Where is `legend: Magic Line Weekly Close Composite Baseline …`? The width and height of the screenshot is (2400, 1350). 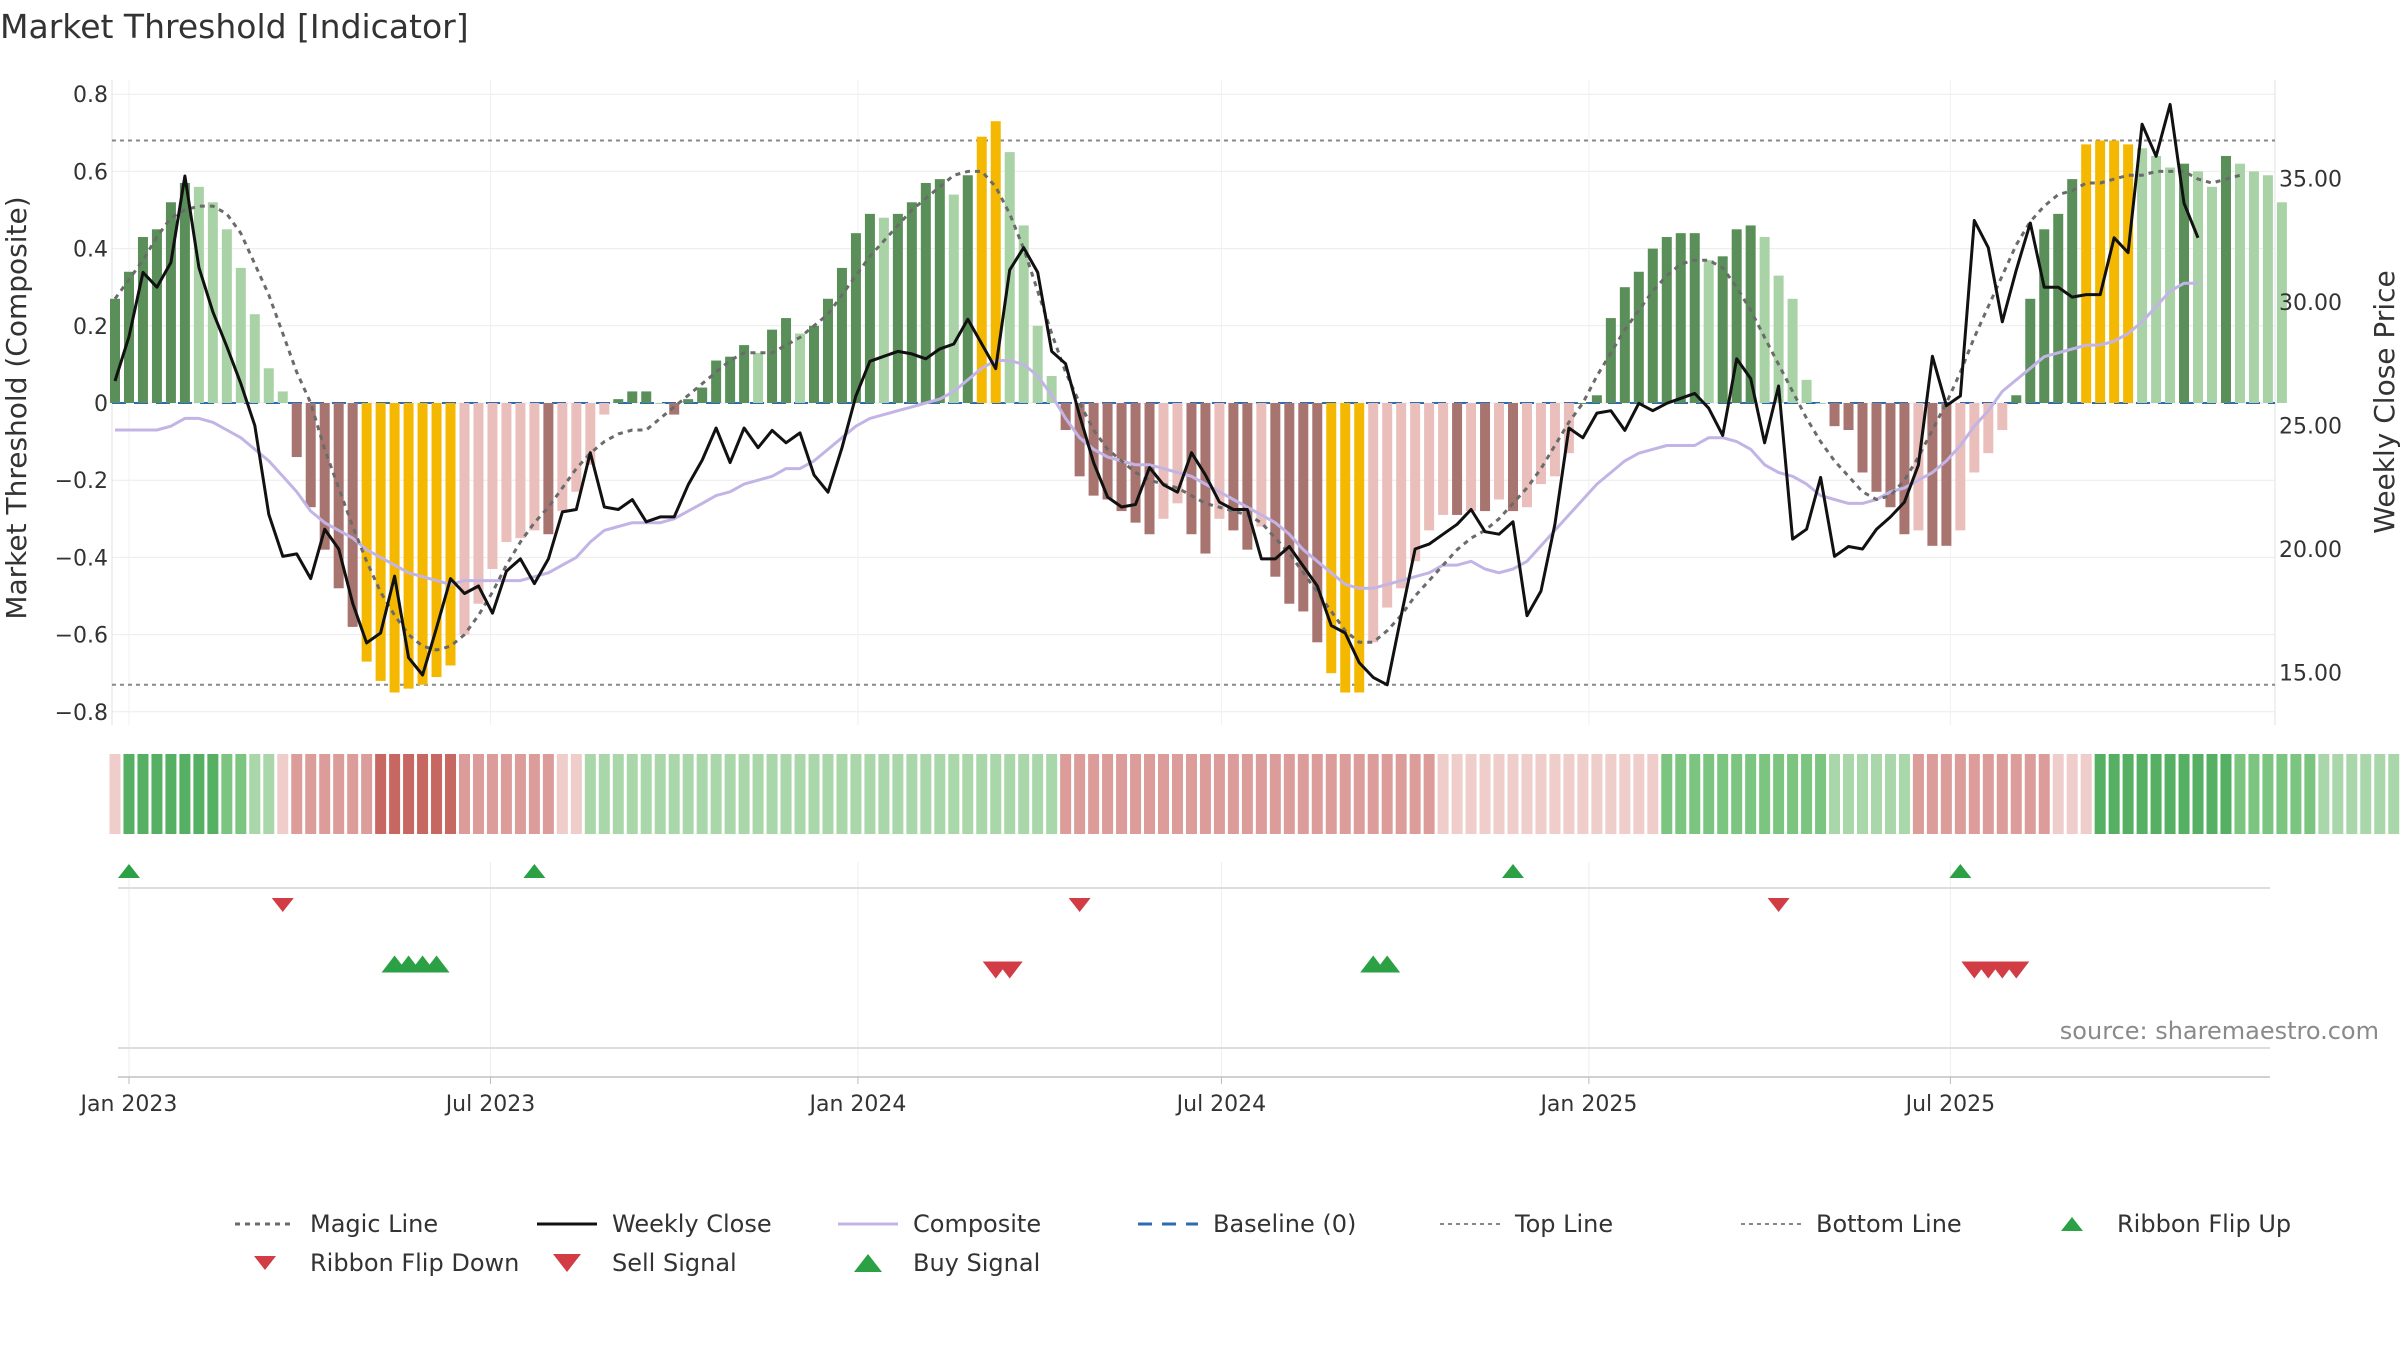
legend: Magic Line Weekly Close Composite Baseline … is located at coordinates (1263, 1243).